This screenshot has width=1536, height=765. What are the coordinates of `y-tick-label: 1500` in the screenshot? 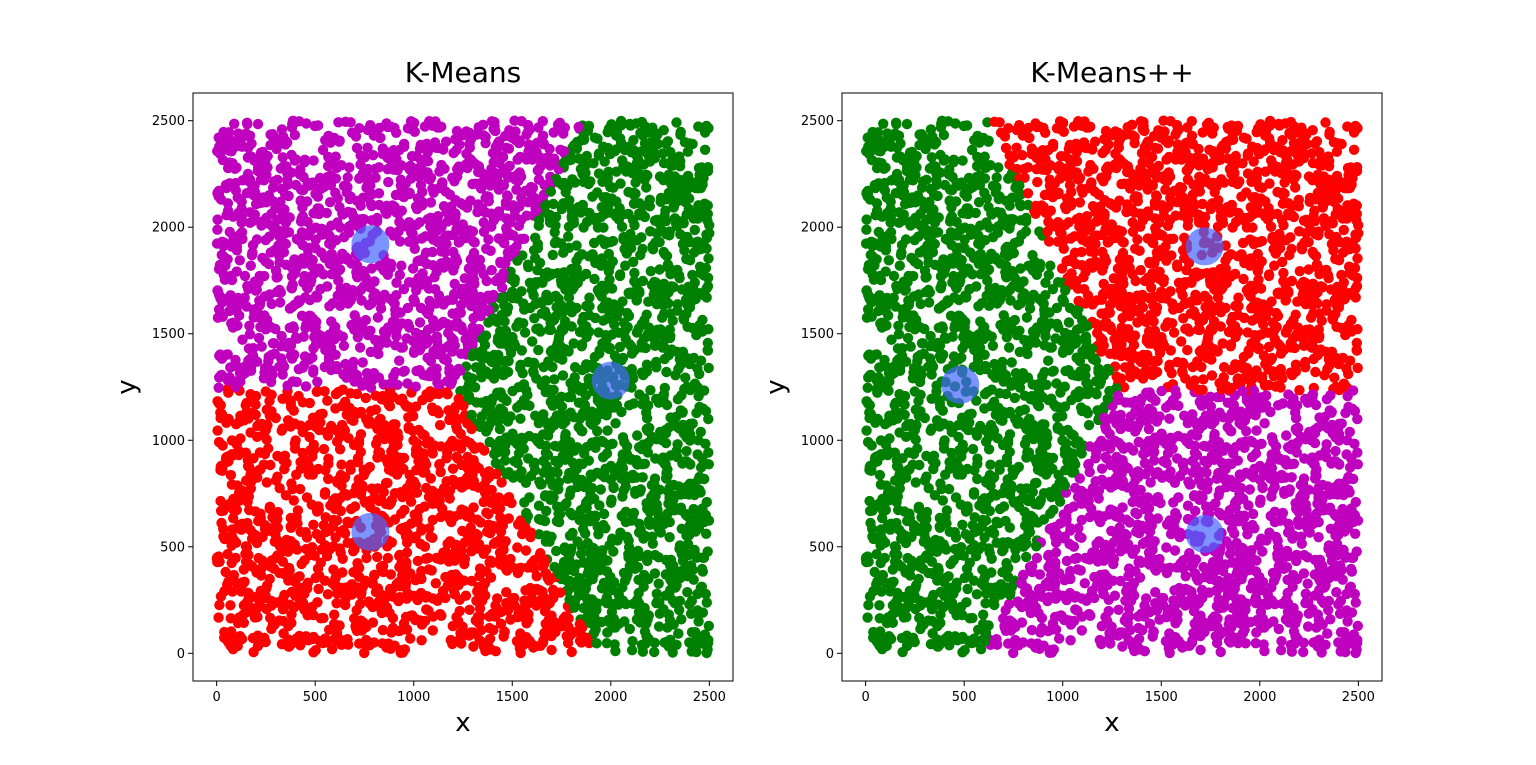 It's located at (168, 334).